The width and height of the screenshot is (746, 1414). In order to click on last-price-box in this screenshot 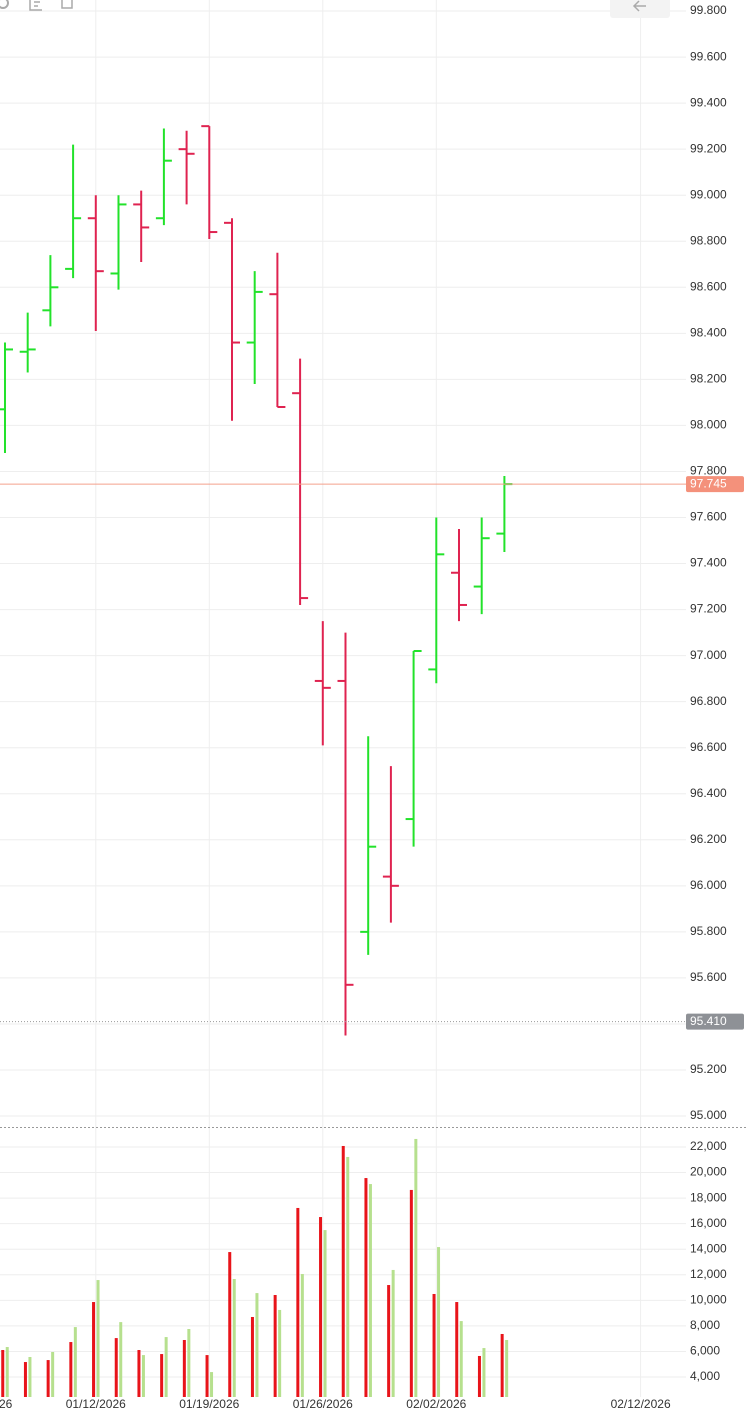, I will do `click(715, 484)`.